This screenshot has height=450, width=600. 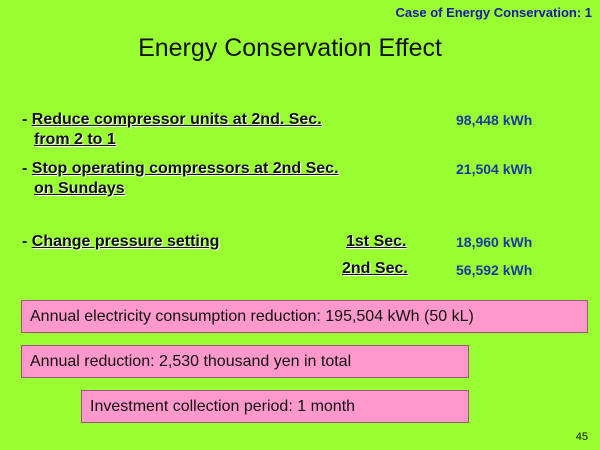 What do you see at coordinates (494, 270) in the screenshot?
I see `savings-value: 56,592 kWh` at bounding box center [494, 270].